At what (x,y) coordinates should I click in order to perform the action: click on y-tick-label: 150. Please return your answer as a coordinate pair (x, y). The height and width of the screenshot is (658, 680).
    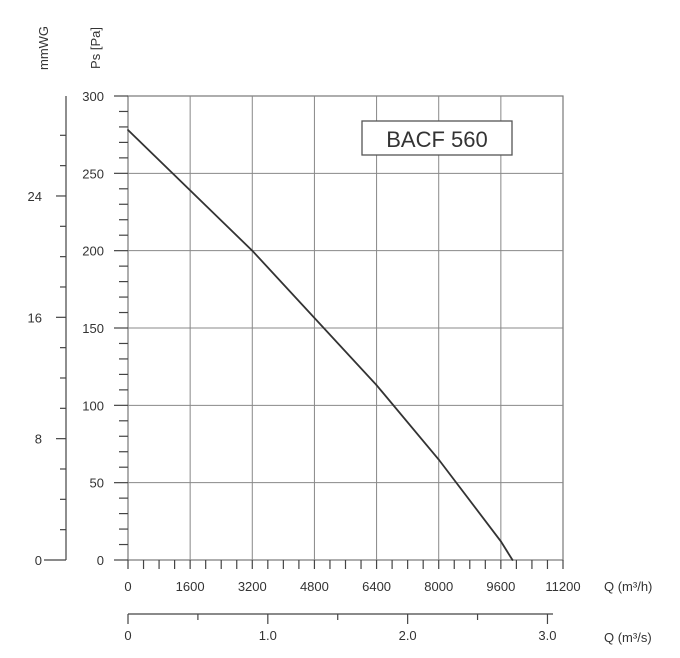
    Looking at the image, I should click on (93, 328).